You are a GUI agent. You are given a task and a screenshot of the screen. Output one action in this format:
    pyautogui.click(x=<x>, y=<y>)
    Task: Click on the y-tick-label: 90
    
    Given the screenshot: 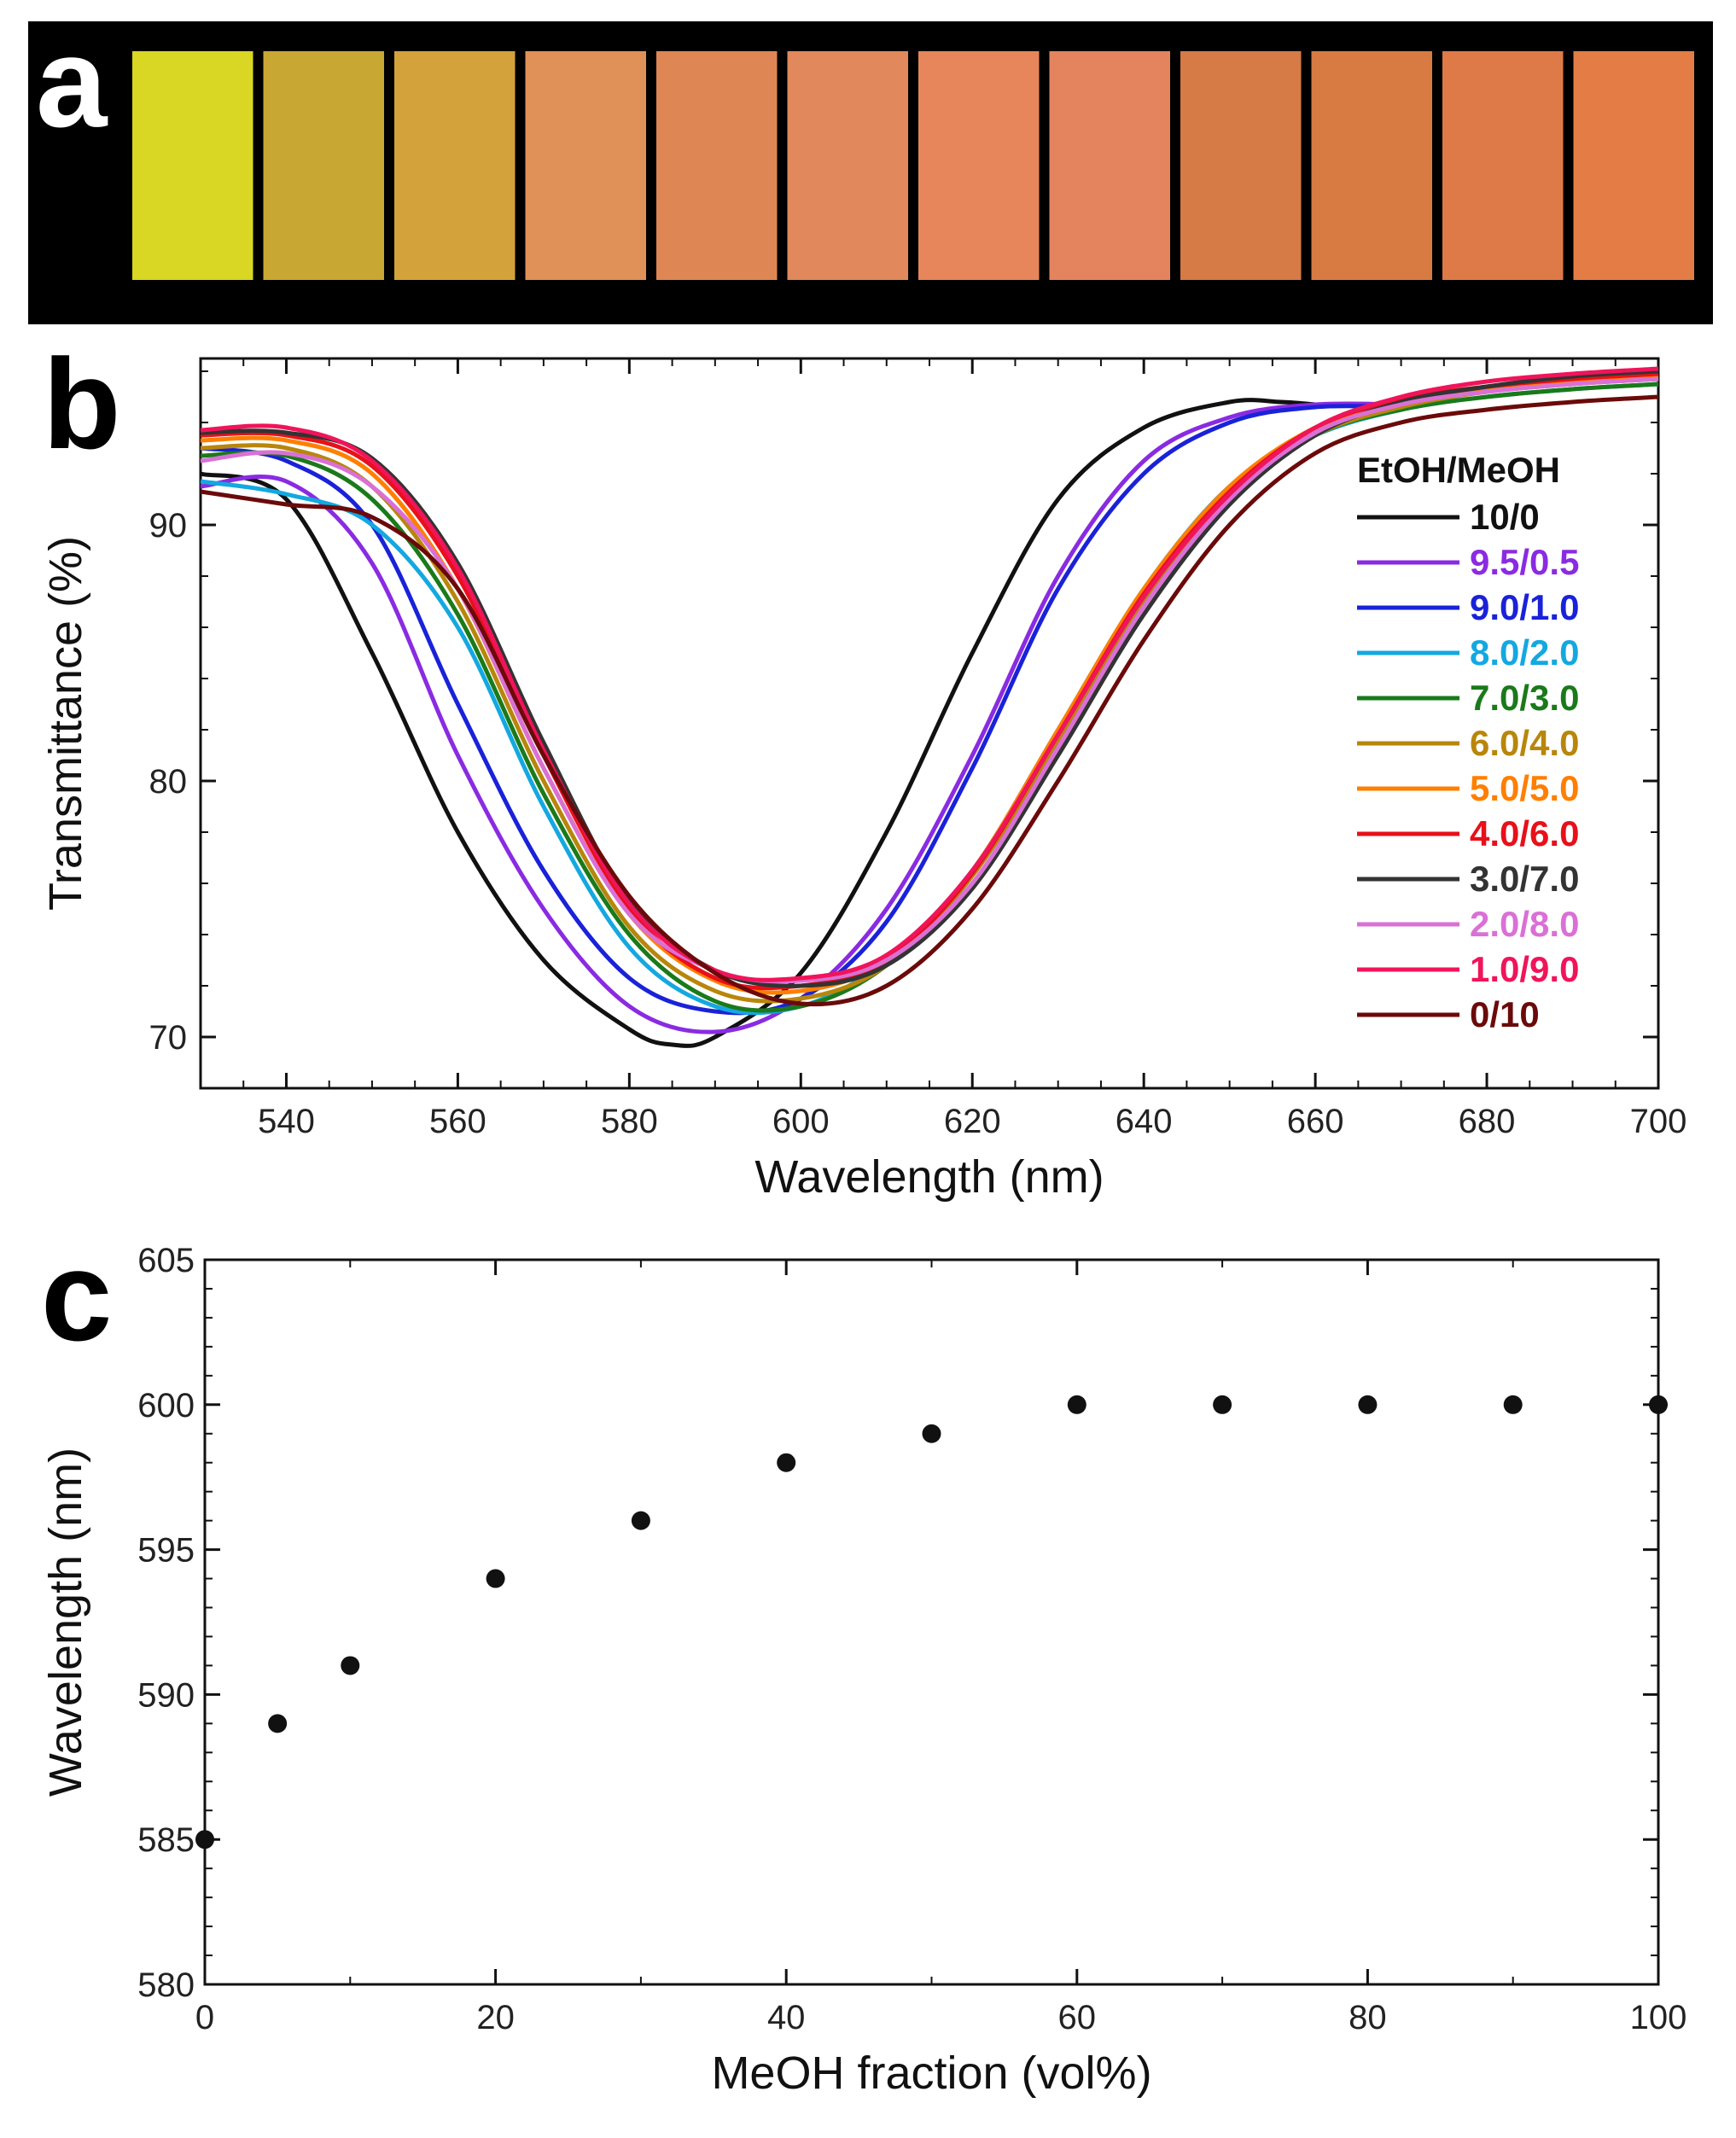 What is the action you would take?
    pyautogui.click(x=168, y=526)
    